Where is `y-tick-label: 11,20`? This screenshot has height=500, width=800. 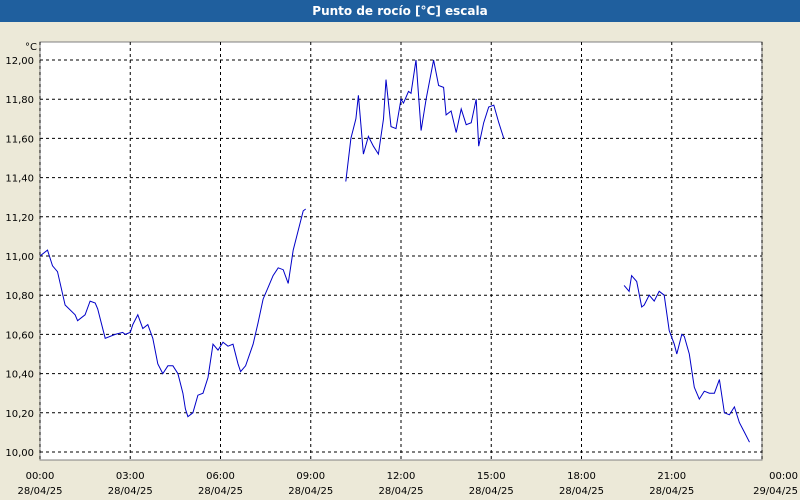
y-tick-label: 11,20 is located at coordinates (19, 218).